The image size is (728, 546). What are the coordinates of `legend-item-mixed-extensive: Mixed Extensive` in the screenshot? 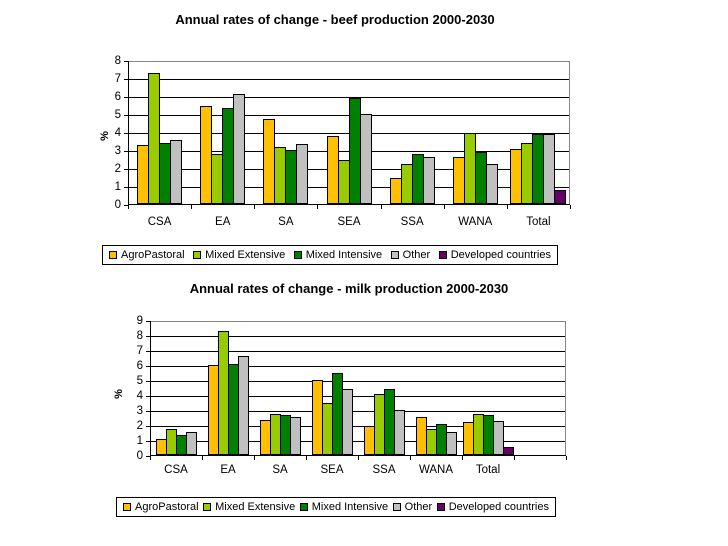 It's located at (249, 507).